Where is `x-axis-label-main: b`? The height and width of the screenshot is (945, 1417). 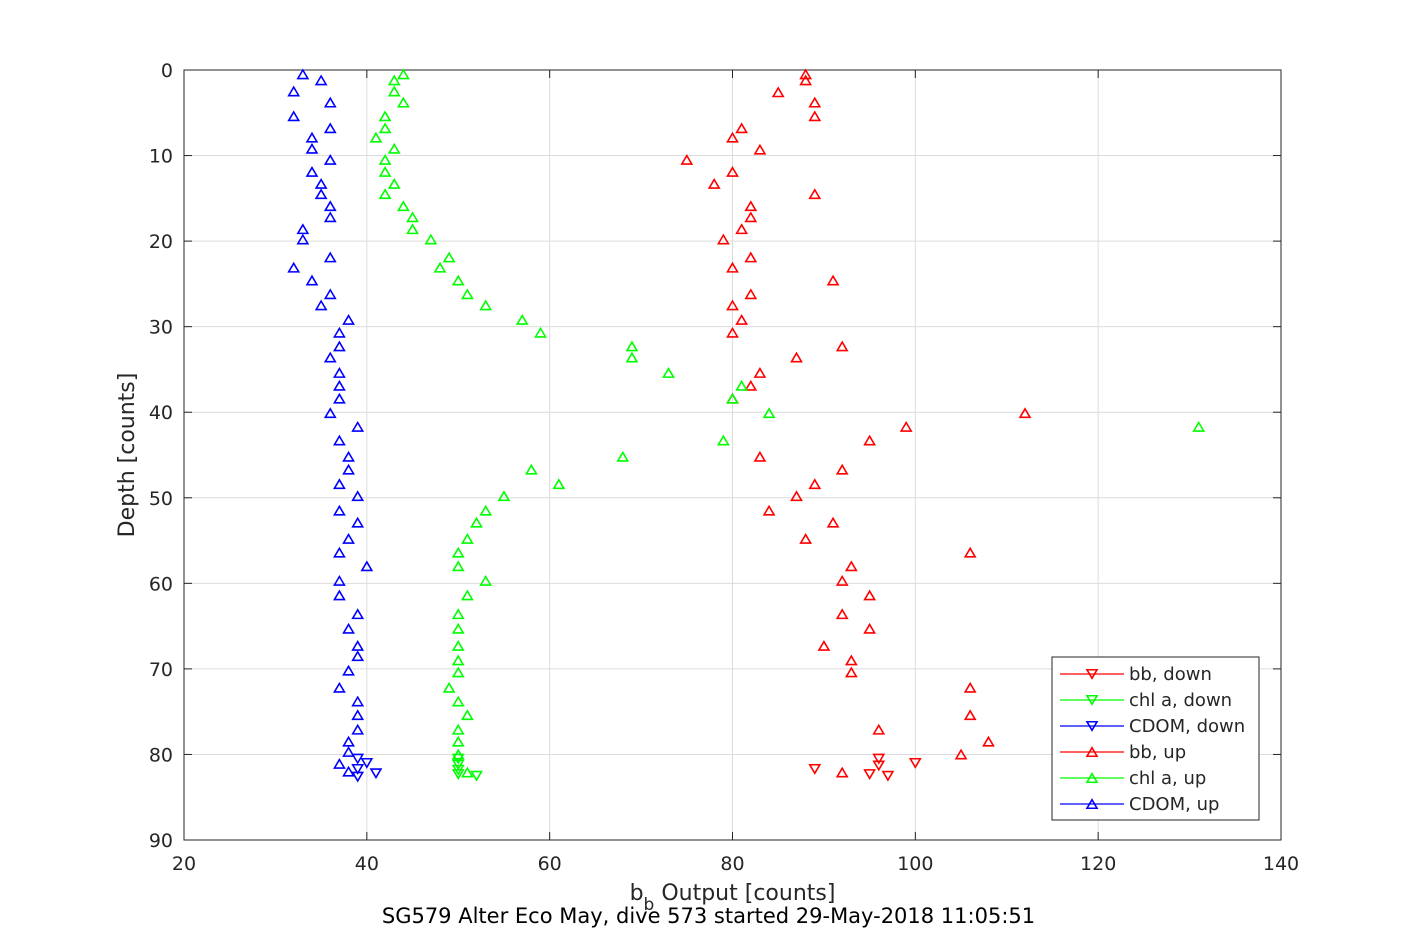
x-axis-label-main: b is located at coordinates (637, 893).